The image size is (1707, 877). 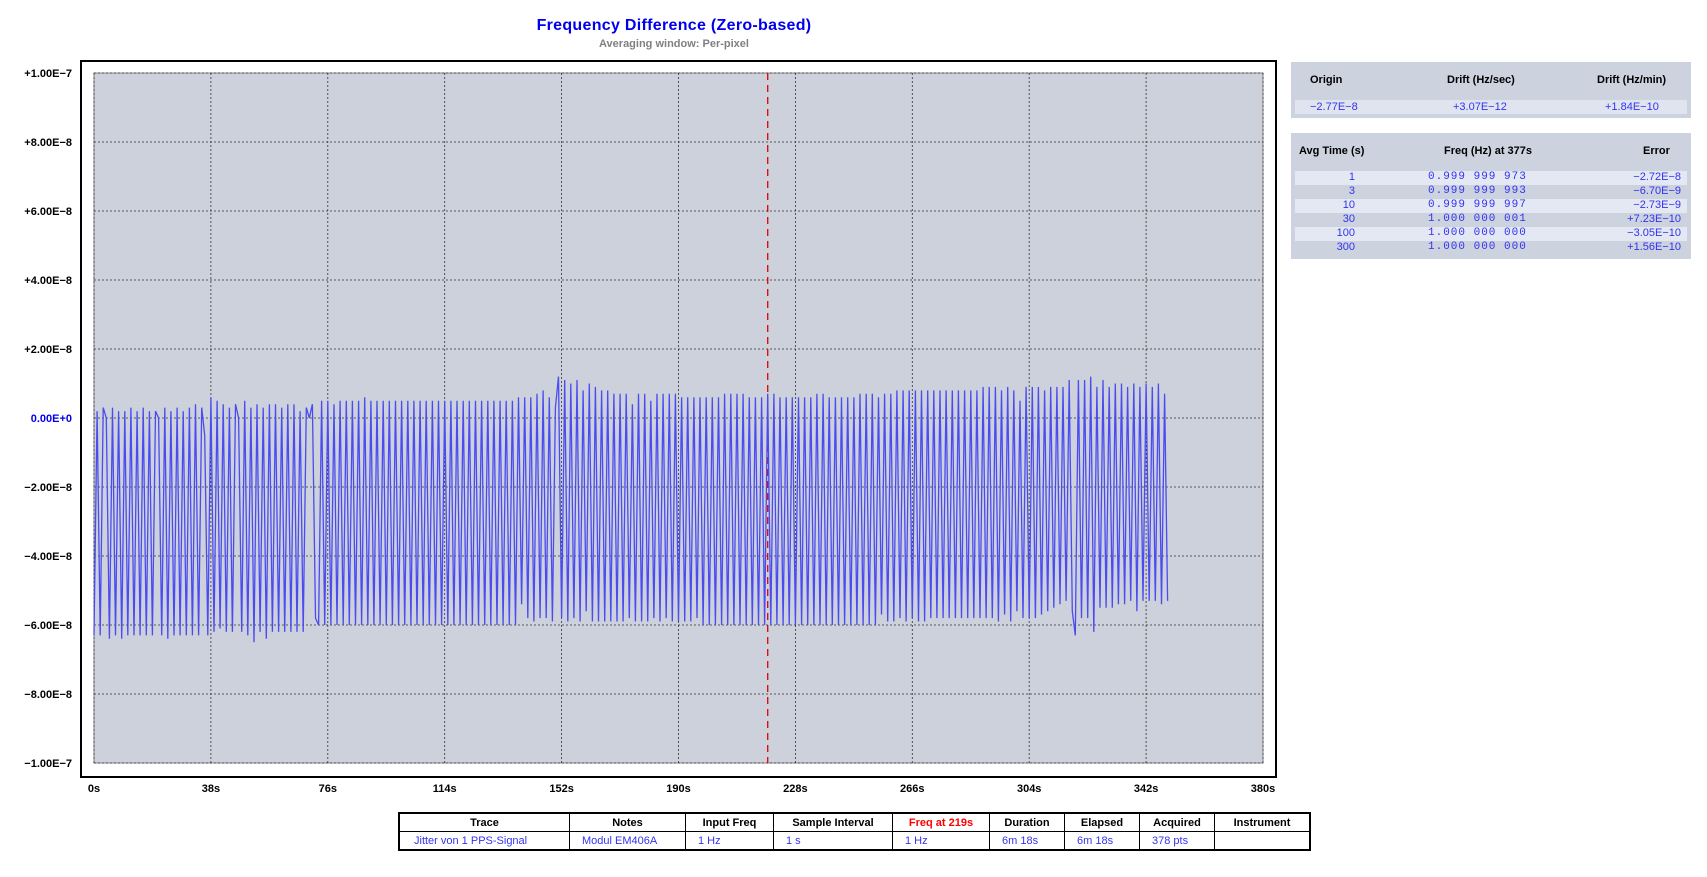 What do you see at coordinates (561, 789) in the screenshot?
I see `x-tick-label: 152s` at bounding box center [561, 789].